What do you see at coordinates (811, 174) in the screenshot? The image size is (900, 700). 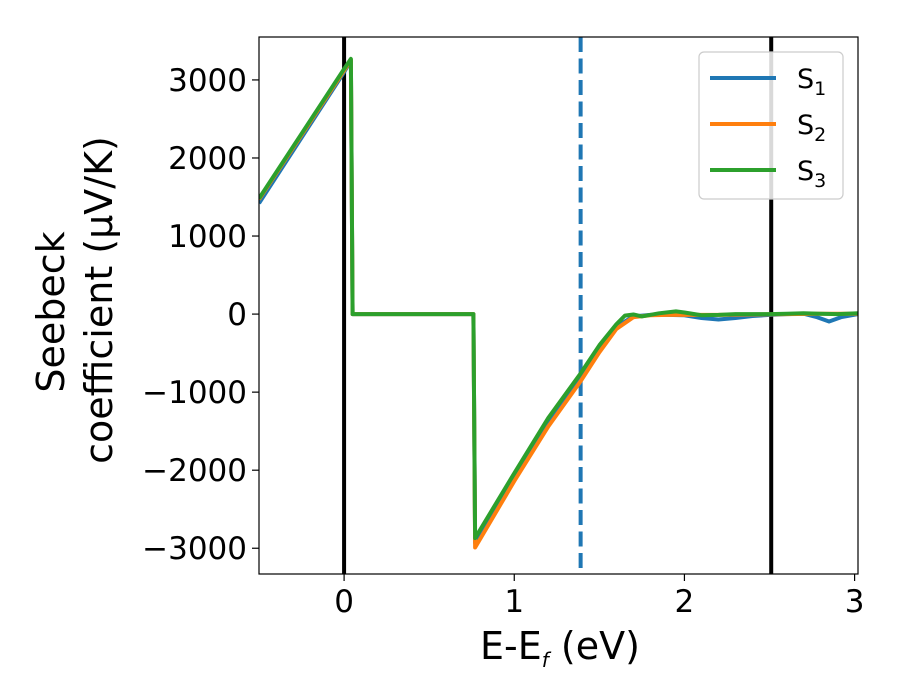 I see `legend-label-s3: S3` at bounding box center [811, 174].